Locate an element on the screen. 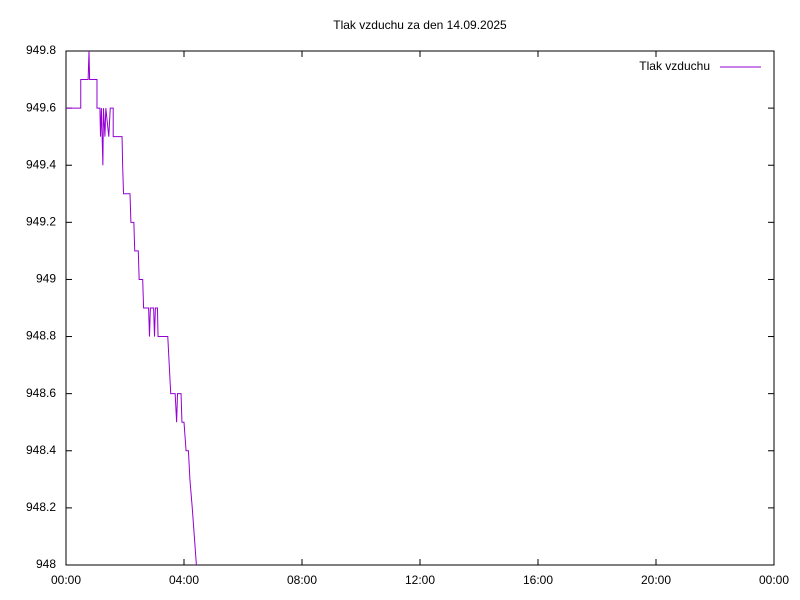  y-tick-label: 948.8 is located at coordinates (41, 336).